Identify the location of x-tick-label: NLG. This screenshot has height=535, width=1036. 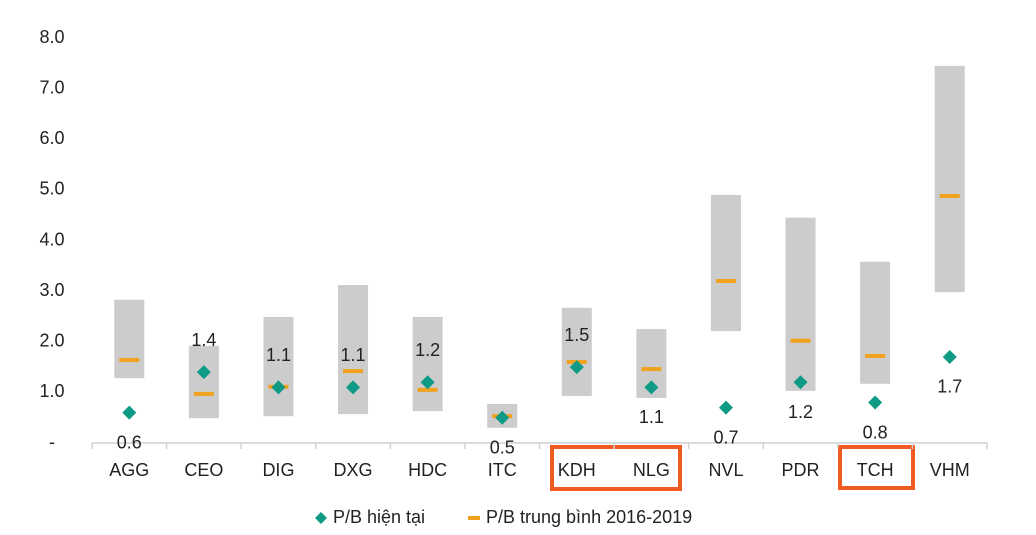
(651, 470).